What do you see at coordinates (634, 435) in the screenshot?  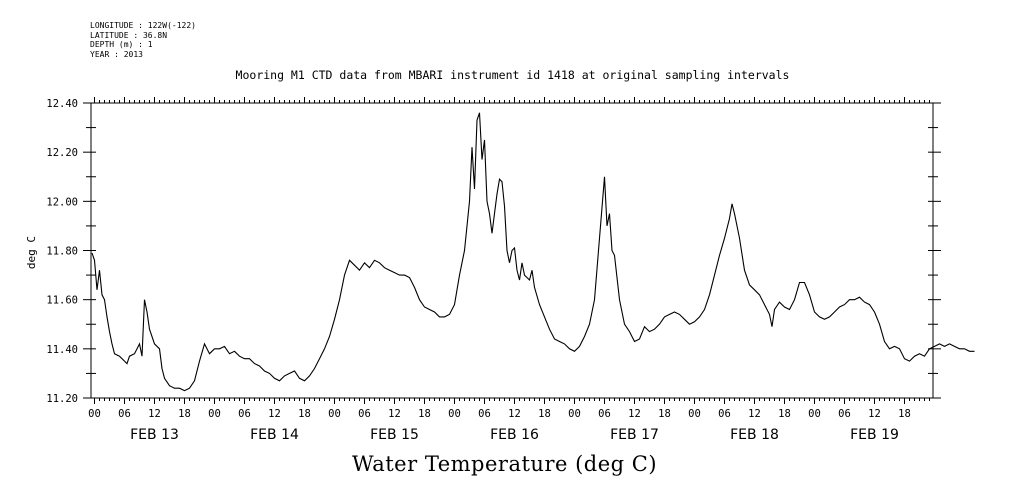 I see `day-label: FEB 17` at bounding box center [634, 435].